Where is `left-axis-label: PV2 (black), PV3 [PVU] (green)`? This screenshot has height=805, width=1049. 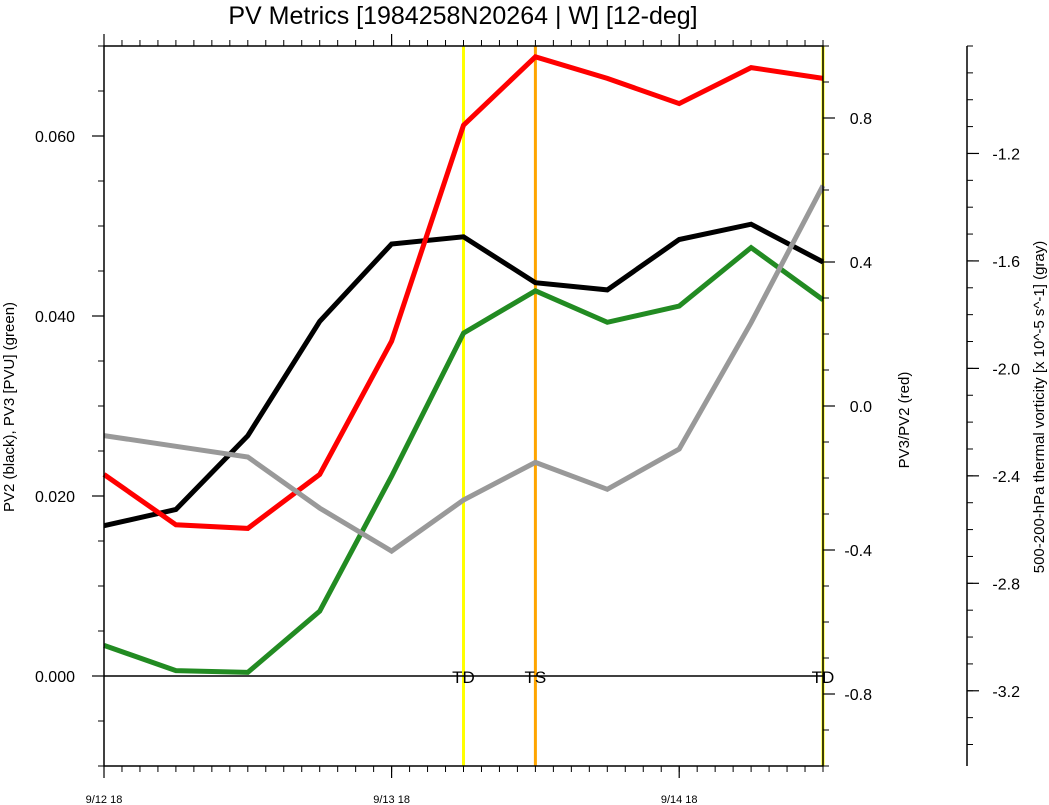 left-axis-label: PV2 (black), PV3 [PVU] (green) is located at coordinates (9, 407).